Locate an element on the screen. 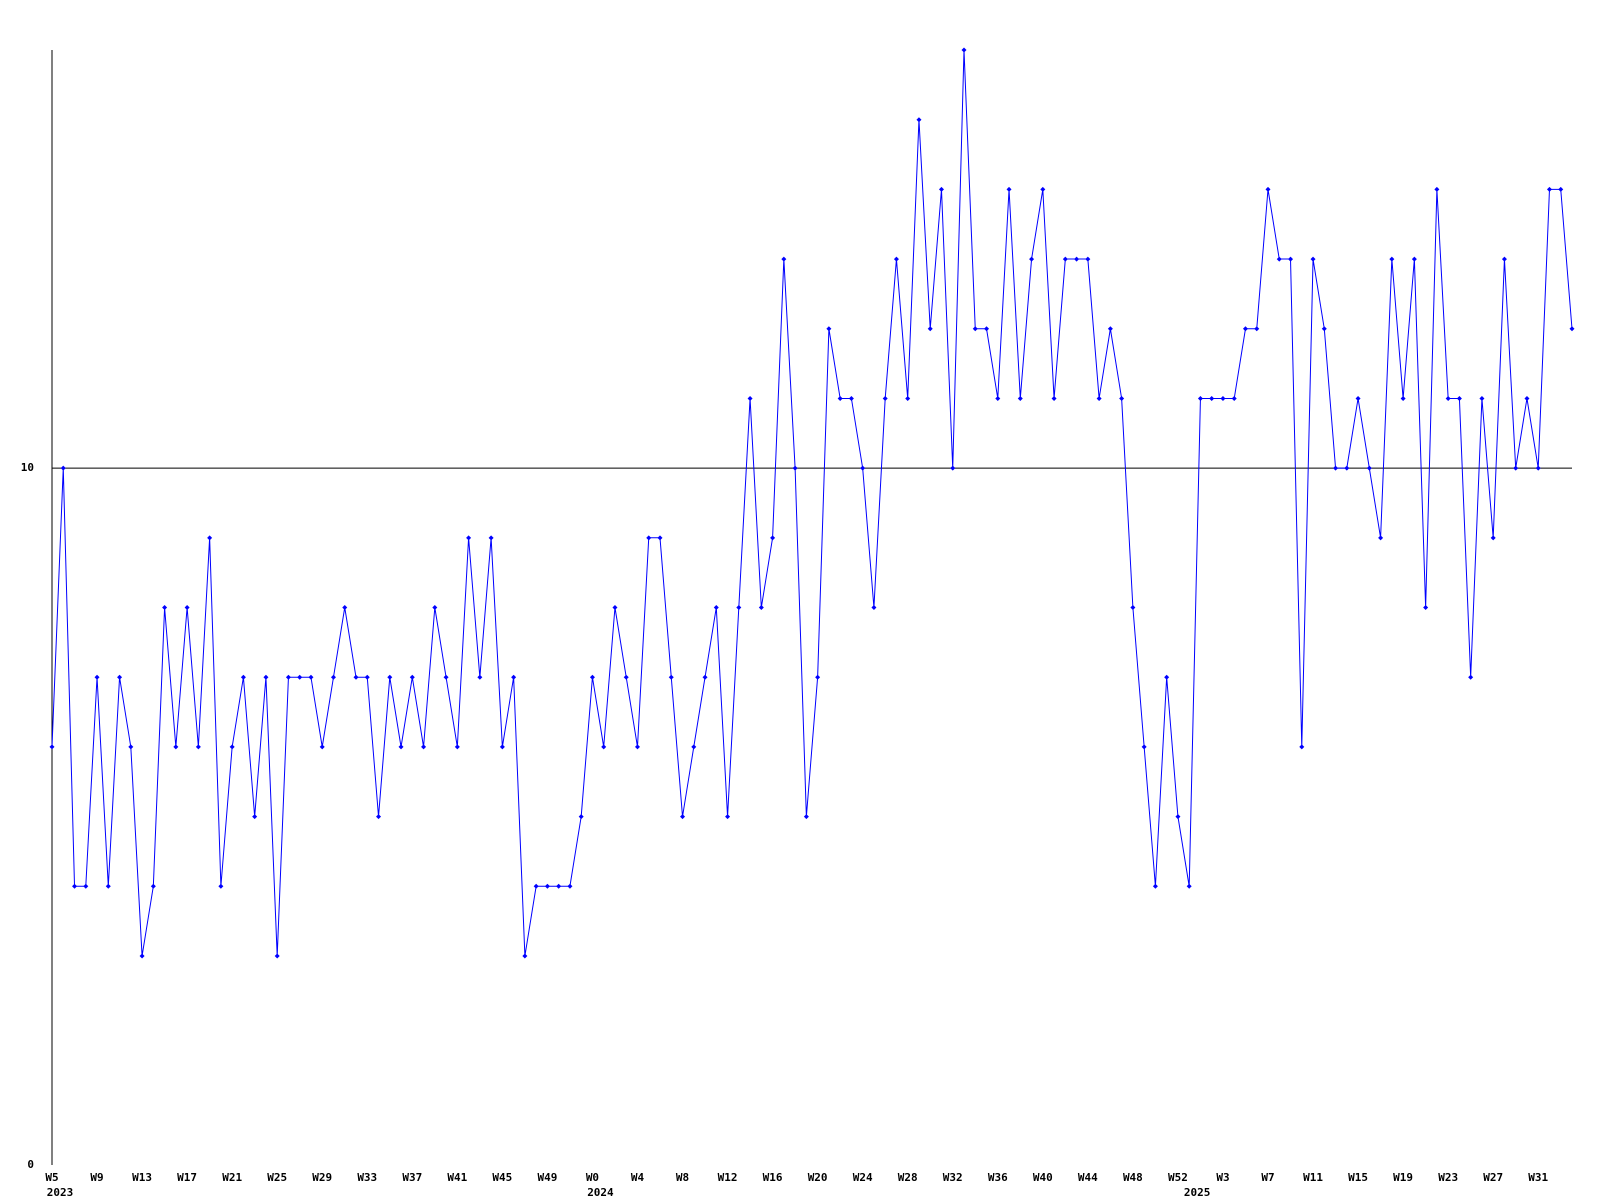  x-tick-label: W0 is located at coordinates (592, 1177).